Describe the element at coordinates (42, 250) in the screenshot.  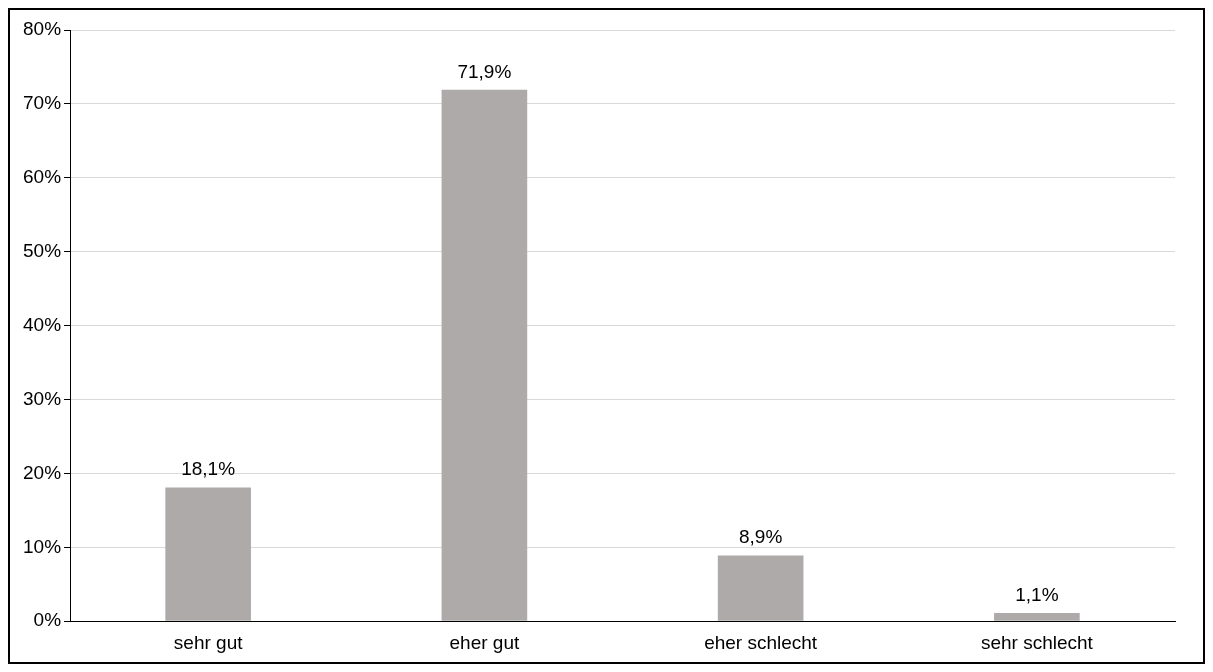
I see `y-tick-label: 50%` at that location.